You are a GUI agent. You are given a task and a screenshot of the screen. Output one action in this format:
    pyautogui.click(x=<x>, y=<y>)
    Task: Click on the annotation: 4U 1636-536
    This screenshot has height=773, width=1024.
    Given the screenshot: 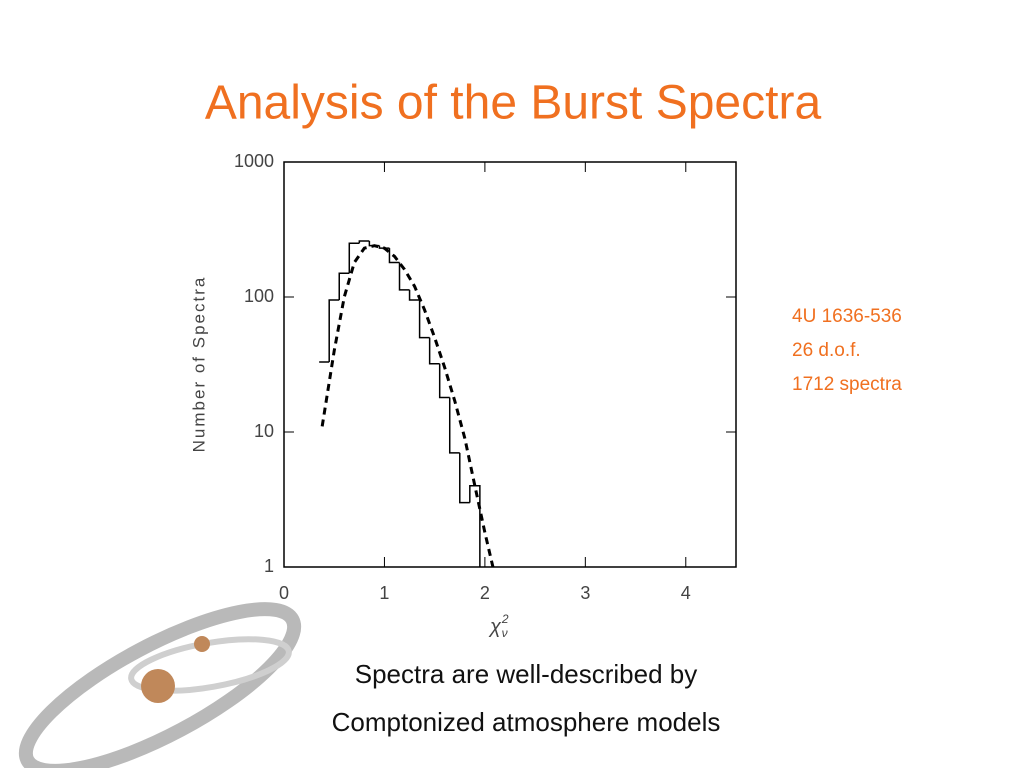 What is the action you would take?
    pyautogui.click(x=847, y=316)
    